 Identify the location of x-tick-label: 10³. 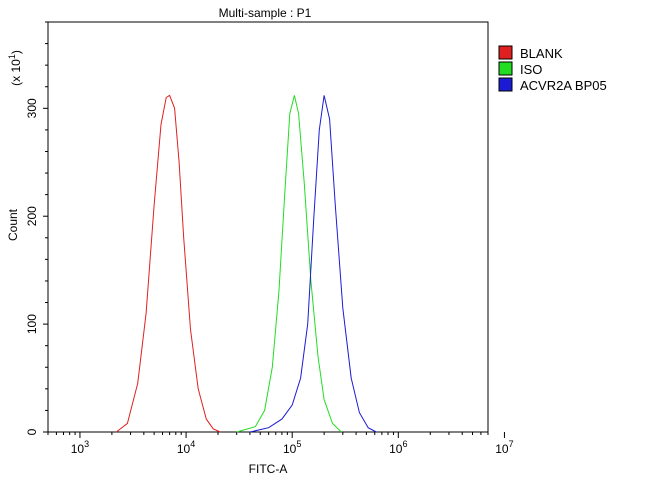
(80, 447).